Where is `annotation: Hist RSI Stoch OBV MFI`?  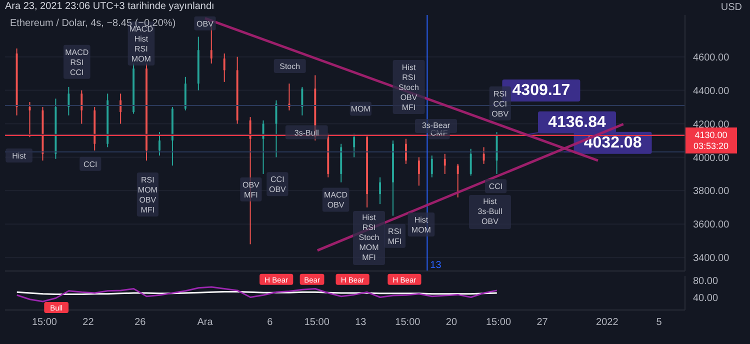 annotation: Hist RSI Stoch OBV MFI is located at coordinates (409, 87).